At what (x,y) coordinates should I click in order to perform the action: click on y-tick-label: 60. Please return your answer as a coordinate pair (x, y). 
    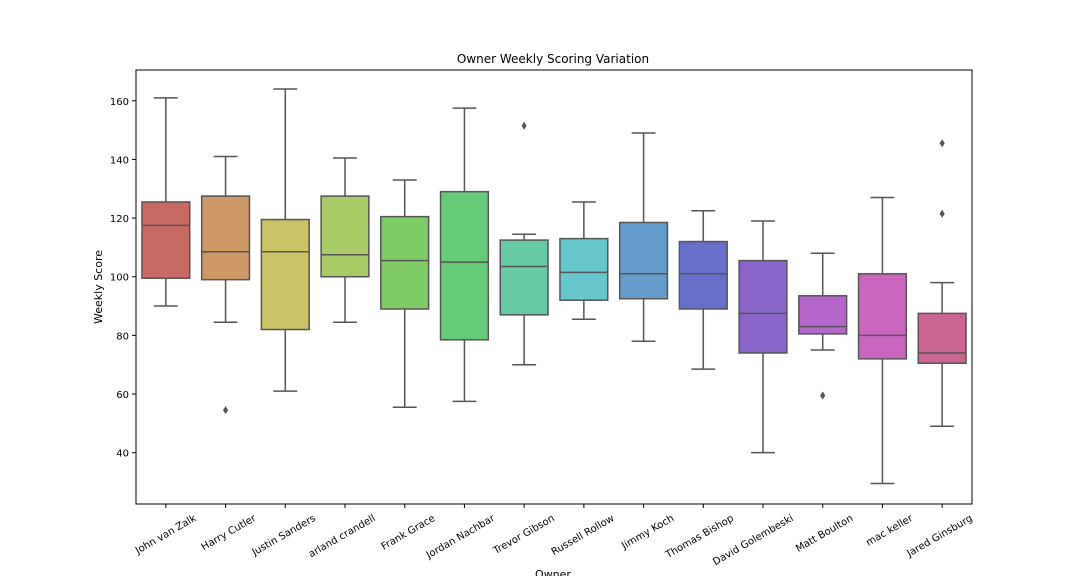
    Looking at the image, I should click on (122, 395).